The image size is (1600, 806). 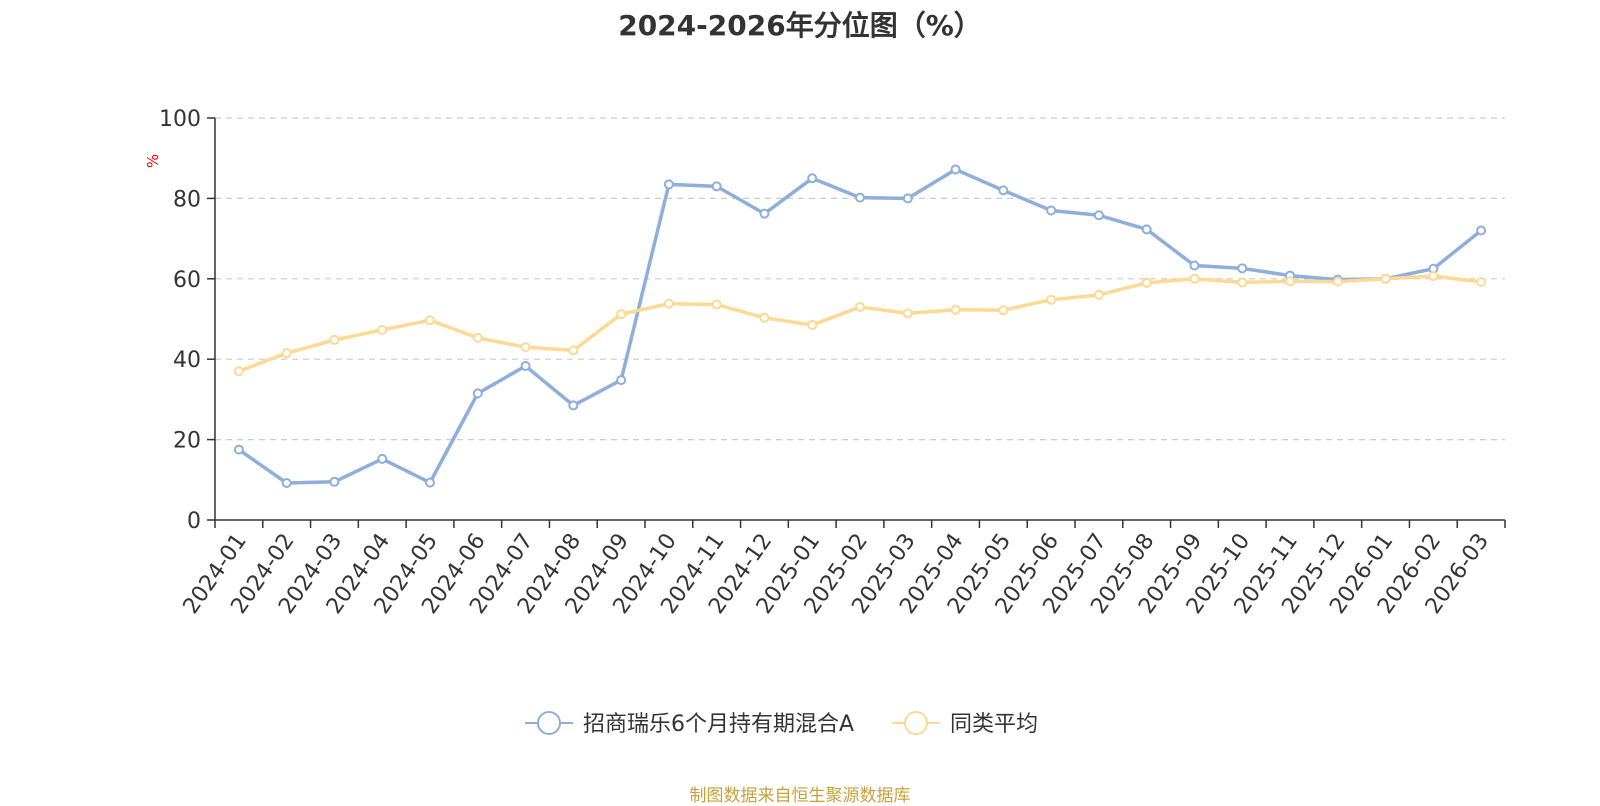 What do you see at coordinates (187, 441) in the screenshot?
I see `y-tick-label: 20` at bounding box center [187, 441].